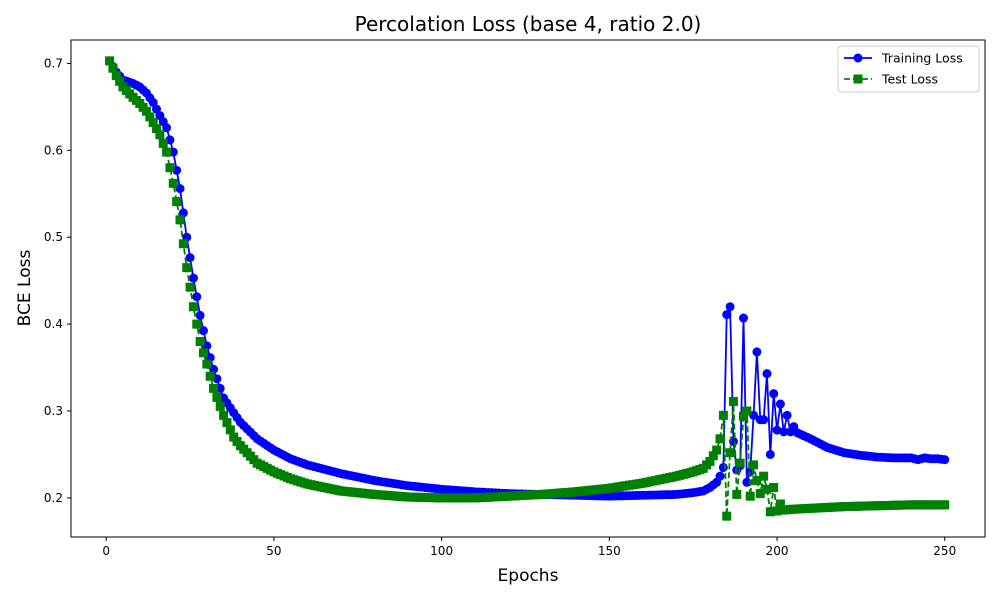 The height and width of the screenshot is (600, 1000). What do you see at coordinates (53, 150) in the screenshot?
I see `y-tick-label: 0.6` at bounding box center [53, 150].